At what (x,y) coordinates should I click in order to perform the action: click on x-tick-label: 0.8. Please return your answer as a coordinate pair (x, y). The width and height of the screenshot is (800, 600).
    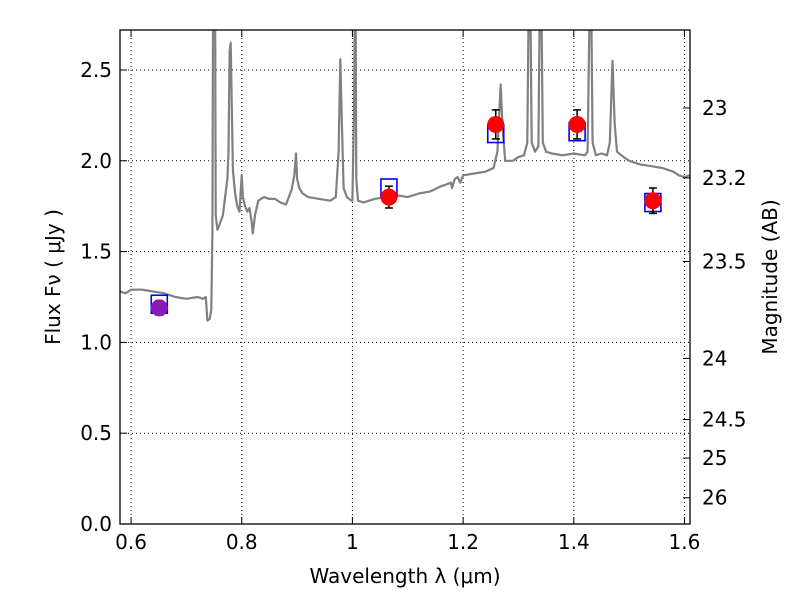
    Looking at the image, I should click on (242, 542).